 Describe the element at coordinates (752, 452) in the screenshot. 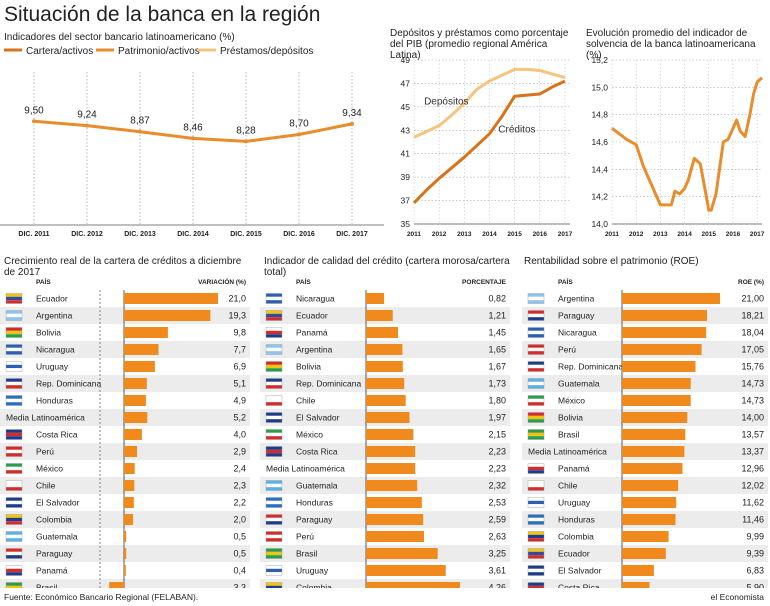

I see `value-label: 13,37` at that location.